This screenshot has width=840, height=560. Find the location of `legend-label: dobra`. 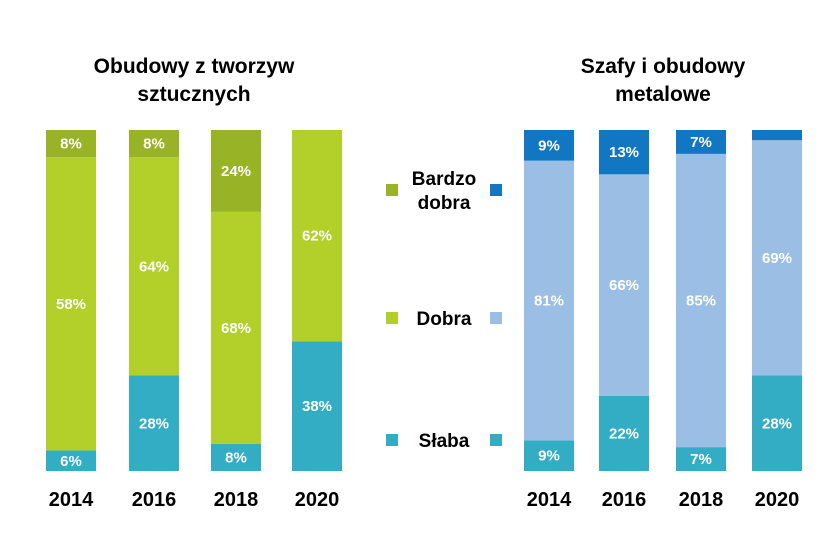

legend-label: dobra is located at coordinates (444, 203).